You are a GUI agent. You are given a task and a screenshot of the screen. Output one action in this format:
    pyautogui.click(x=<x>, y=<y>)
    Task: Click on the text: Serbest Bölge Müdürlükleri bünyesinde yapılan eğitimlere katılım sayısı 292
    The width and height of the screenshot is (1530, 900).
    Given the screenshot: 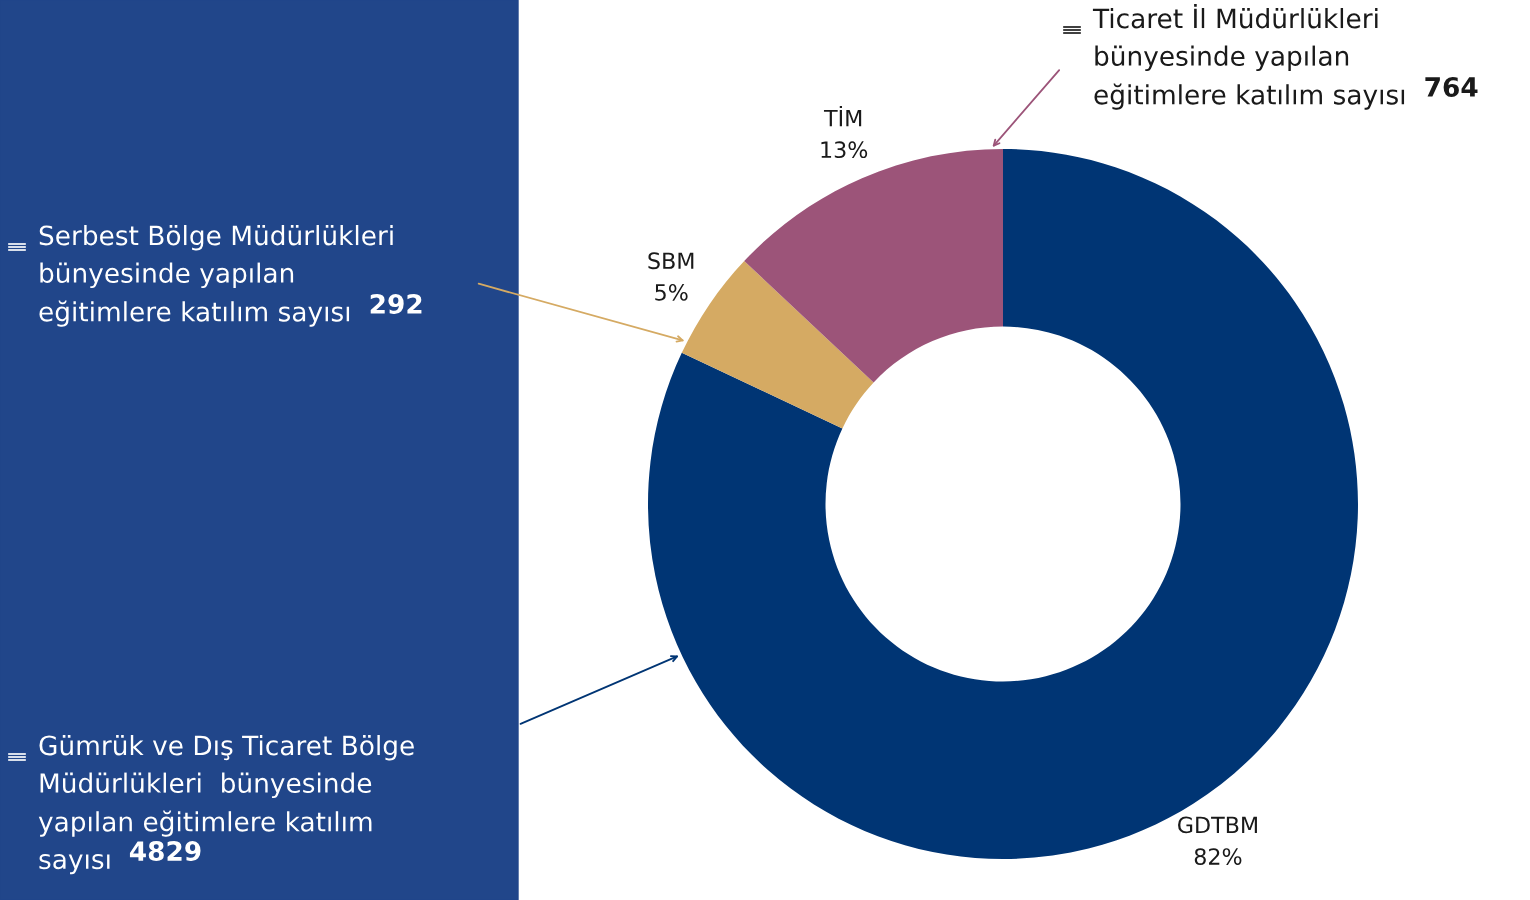 What is the action you would take?
    pyautogui.click(x=230, y=276)
    